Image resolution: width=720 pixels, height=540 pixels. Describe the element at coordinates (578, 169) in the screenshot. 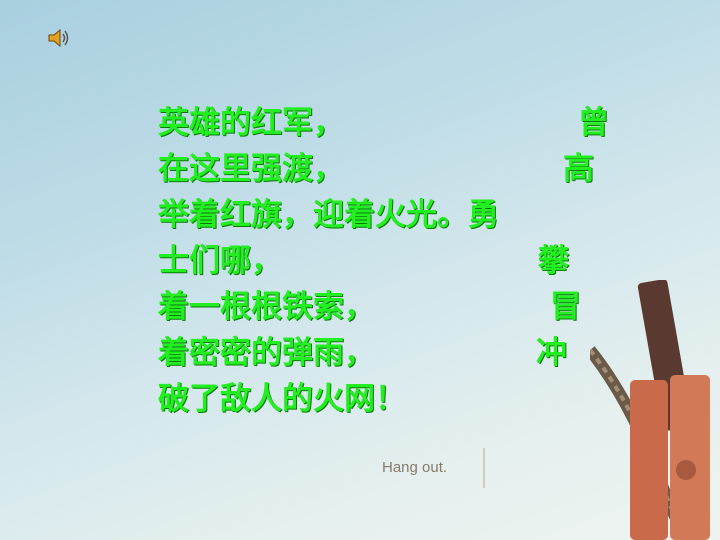

I see `poem-line-tail: 高` at that location.